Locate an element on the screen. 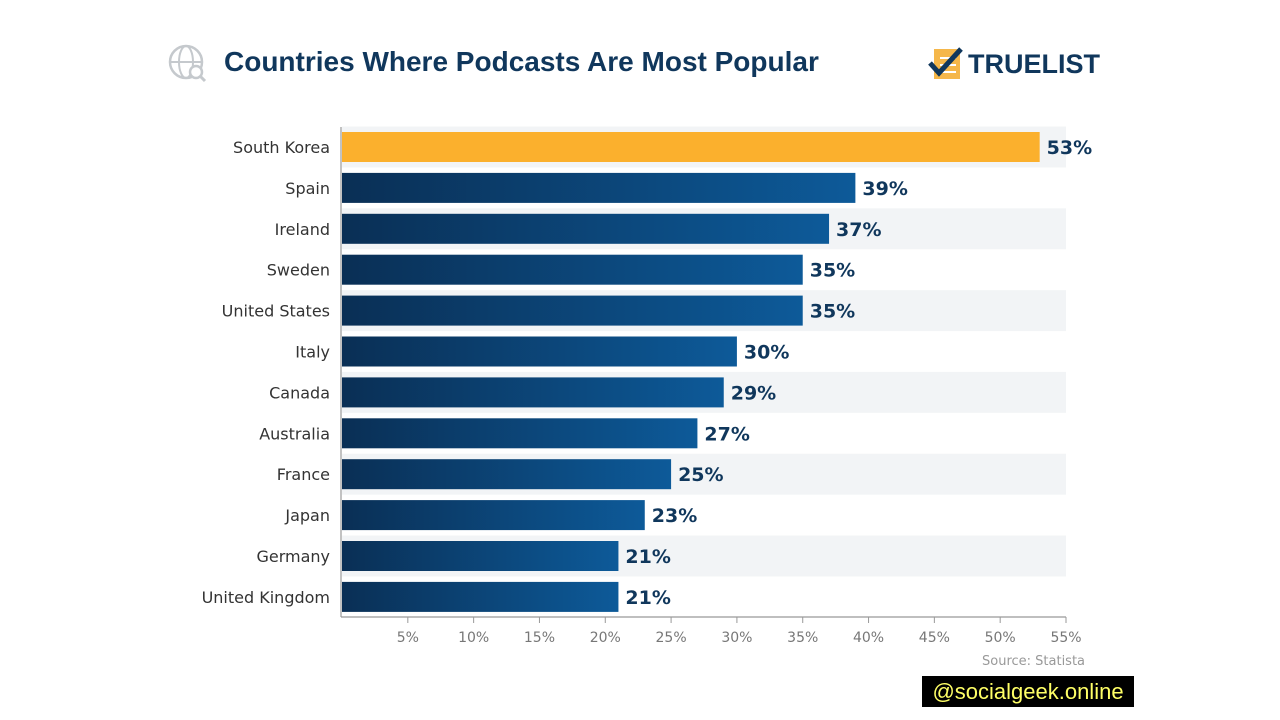 This screenshot has height=720, width=1280. category-label: Italy is located at coordinates (312, 352).